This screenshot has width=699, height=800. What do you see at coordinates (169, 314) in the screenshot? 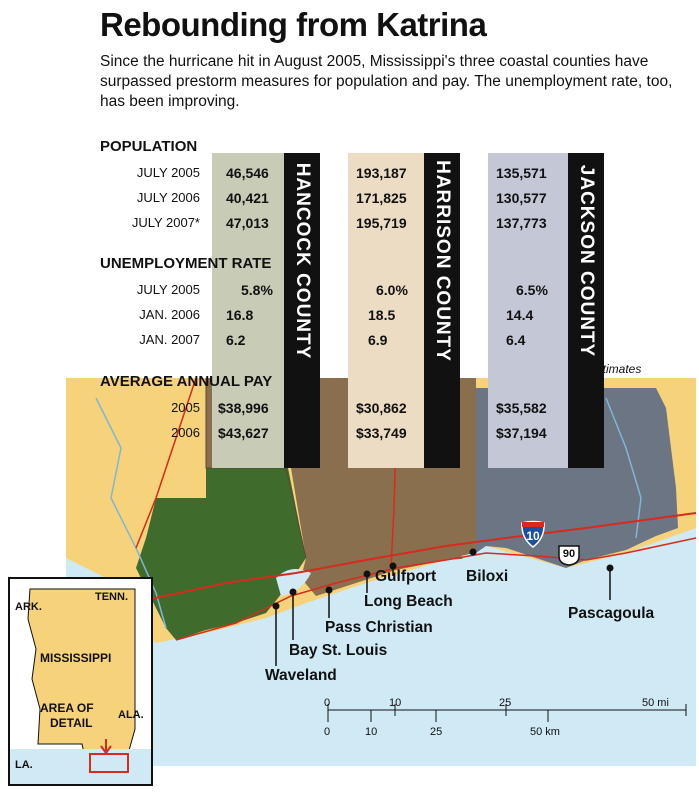
I see `row-label: JAN. 2006` at bounding box center [169, 314].